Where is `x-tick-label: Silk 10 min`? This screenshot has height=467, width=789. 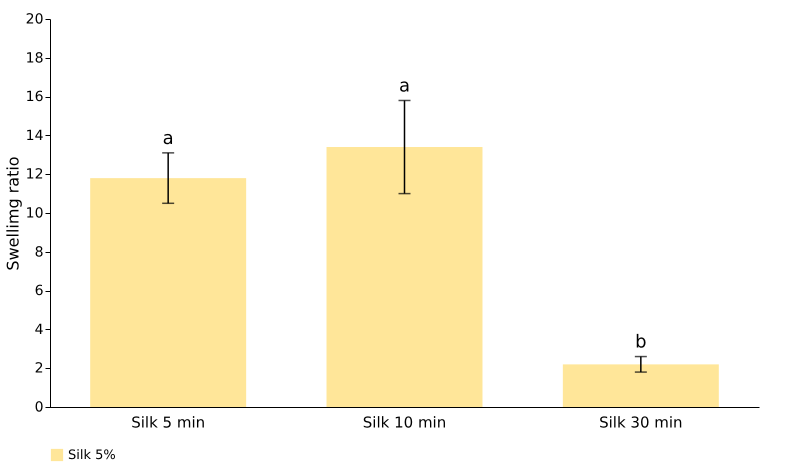 x-tick-label: Silk 10 min is located at coordinates (404, 423).